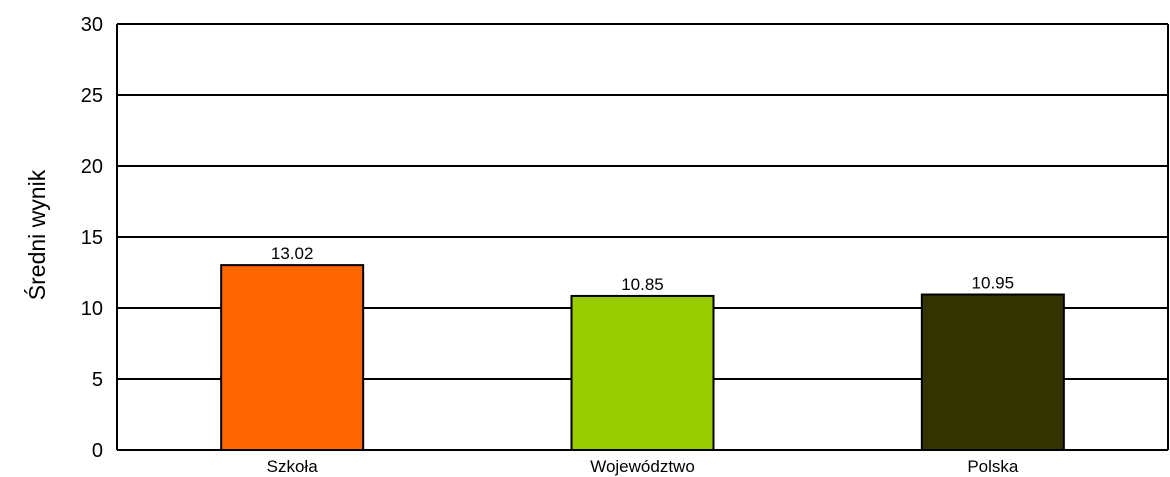 This screenshot has width=1170, height=477. I want to click on y-axis-title: Średni wynik, so click(36, 234).